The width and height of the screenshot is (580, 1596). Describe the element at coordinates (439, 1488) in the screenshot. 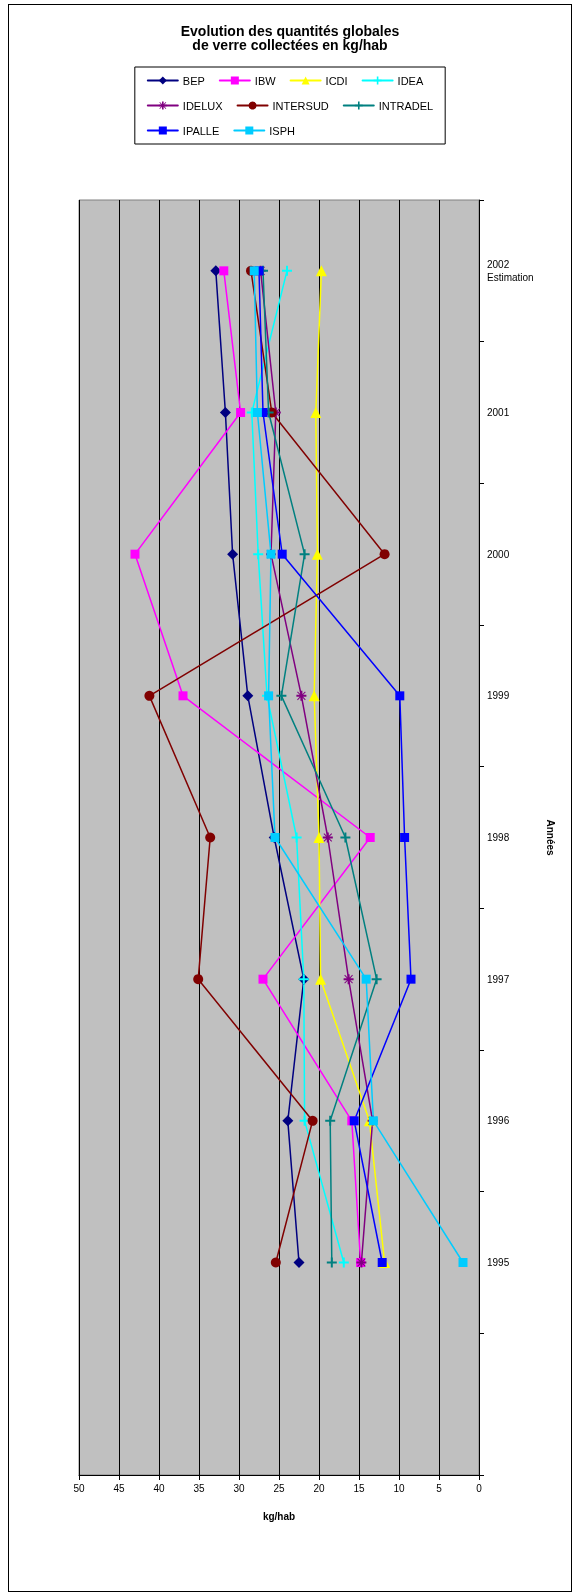

I see `x-tick-label: 5` at that location.